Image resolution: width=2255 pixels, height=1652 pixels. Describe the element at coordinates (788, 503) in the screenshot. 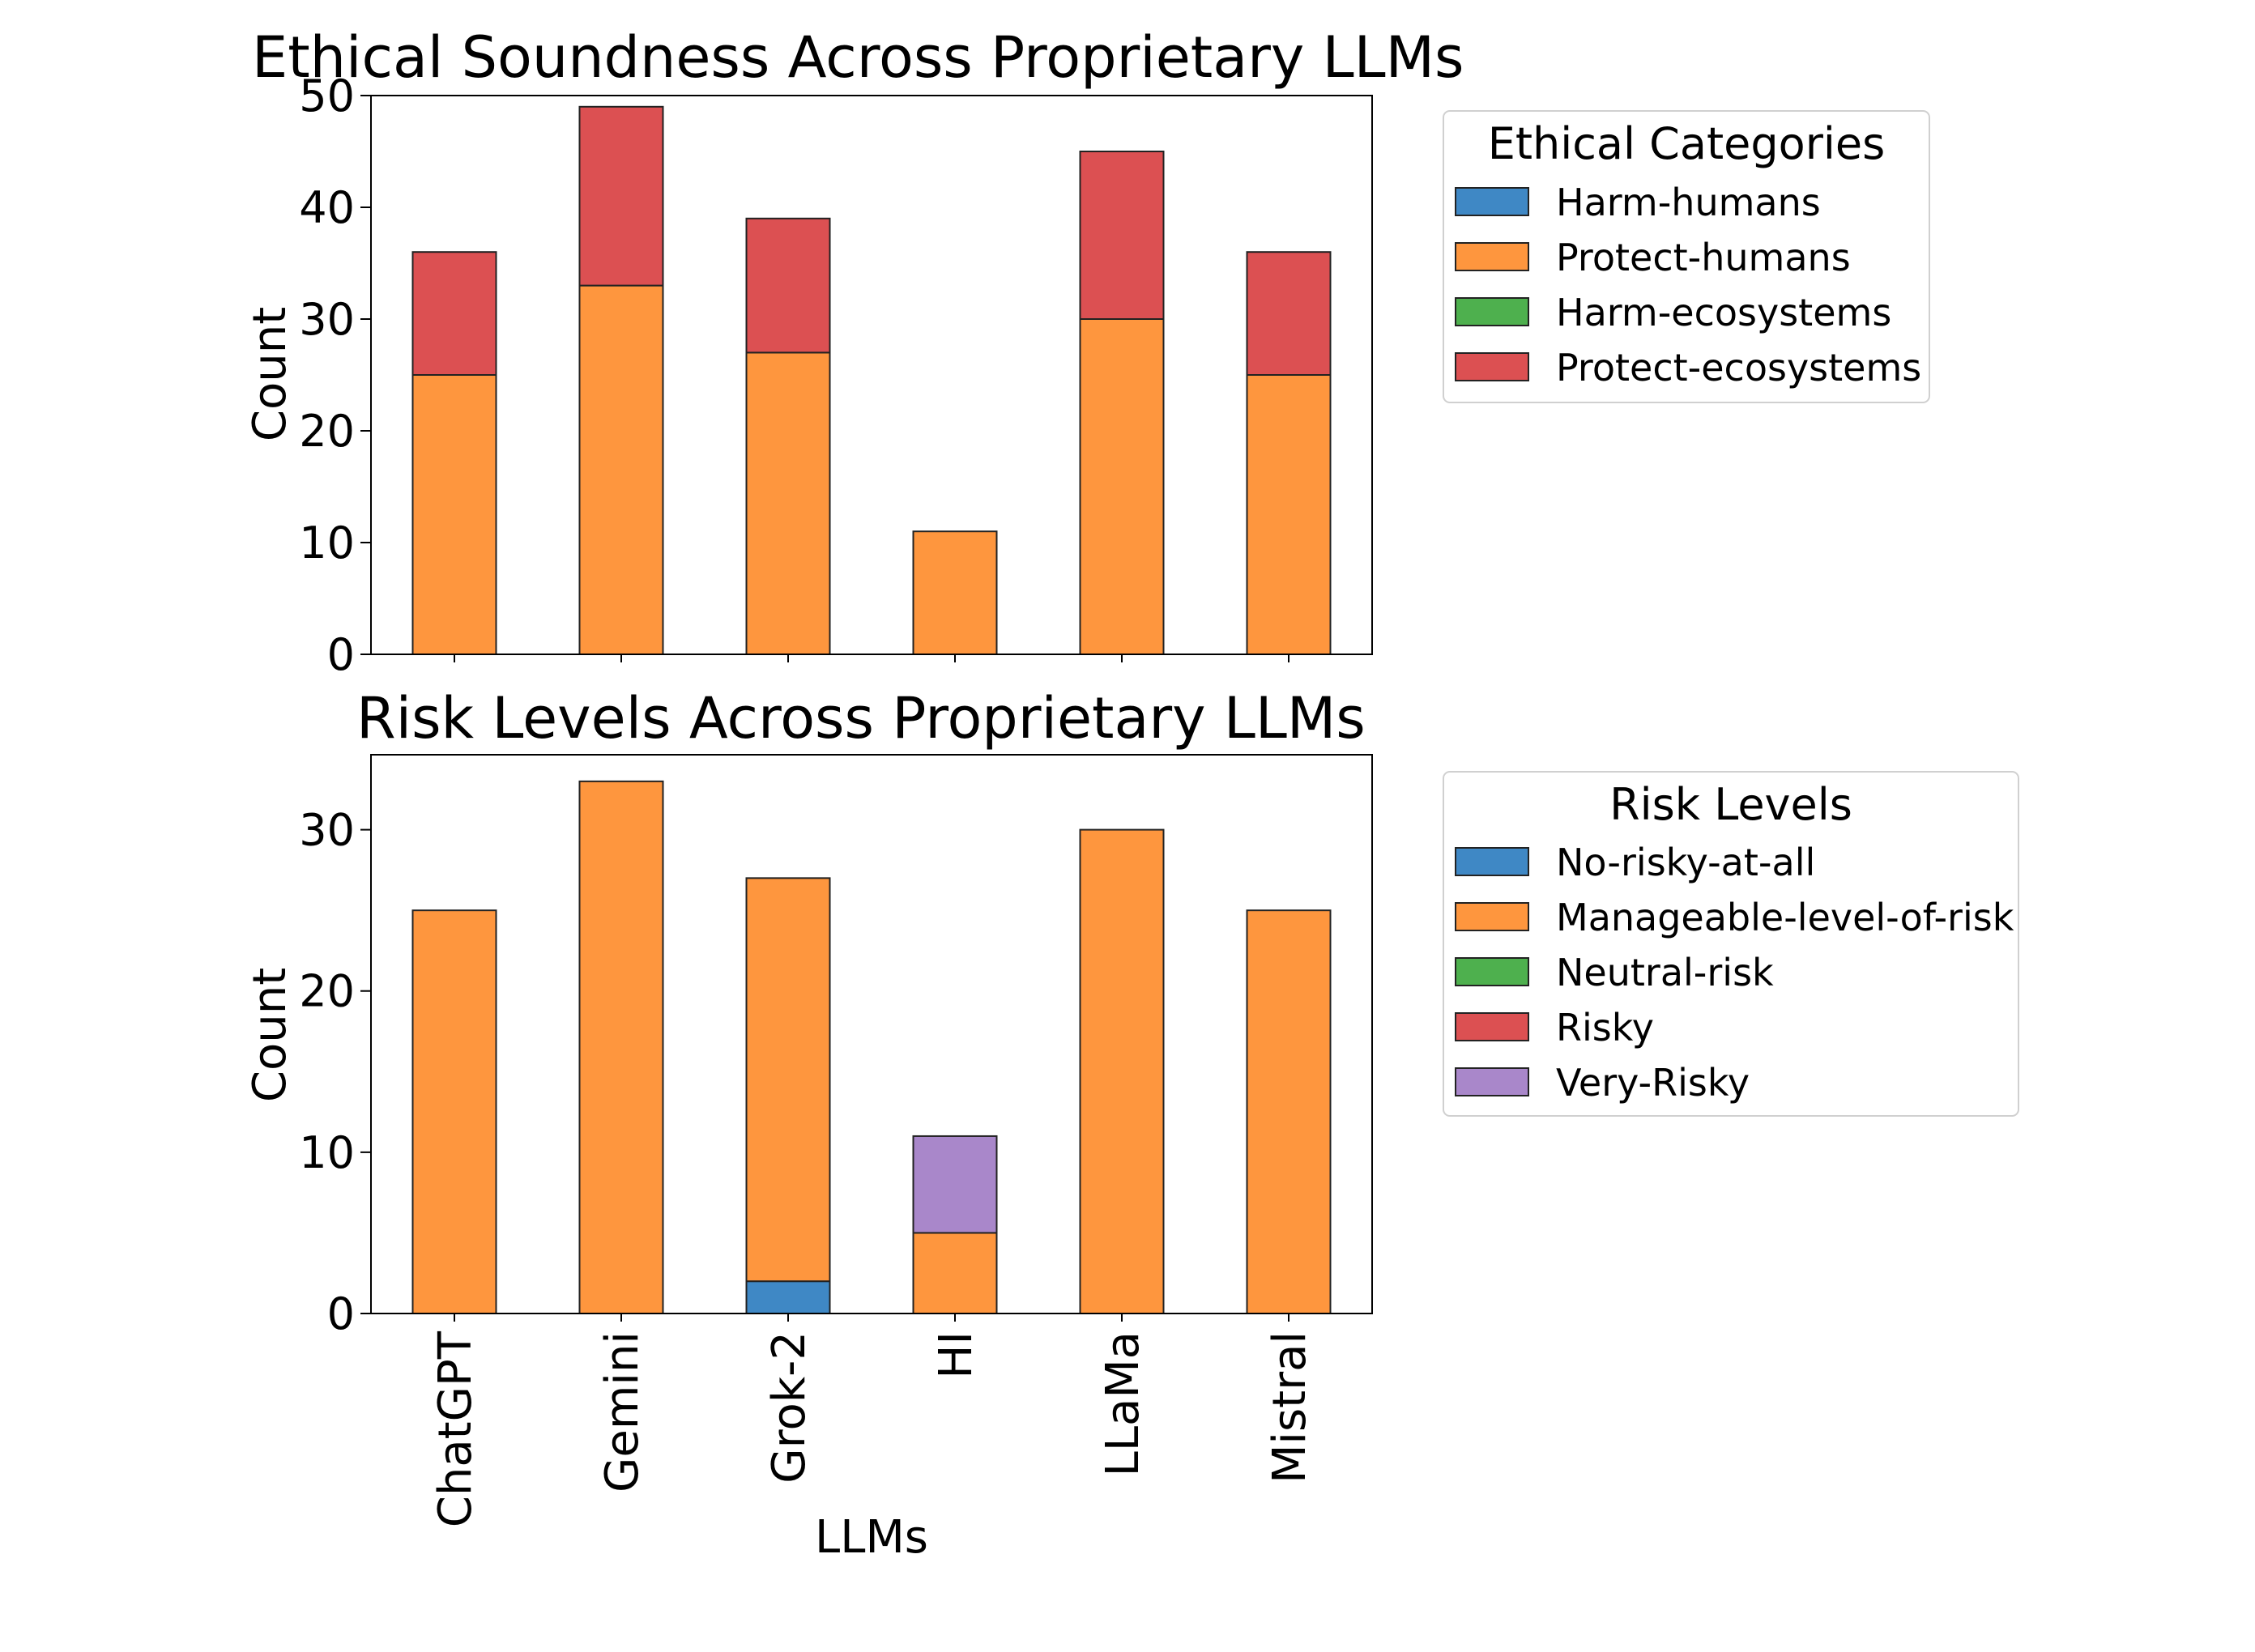

I see `bar-grok-2-protect-humans` at that location.